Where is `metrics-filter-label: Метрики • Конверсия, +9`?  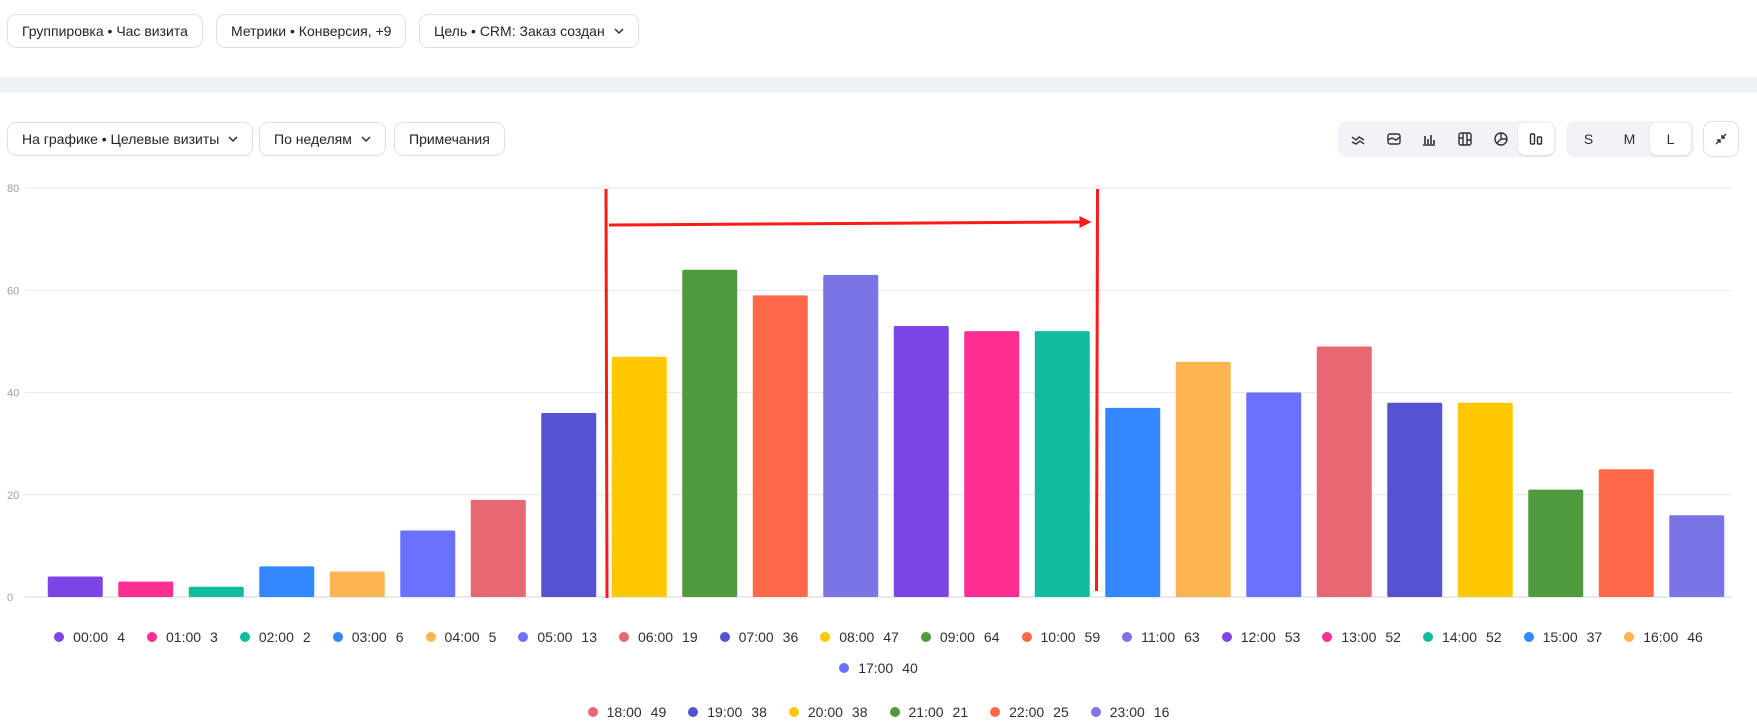
metrics-filter-label: Метрики • Конверсия, +9 is located at coordinates (311, 31).